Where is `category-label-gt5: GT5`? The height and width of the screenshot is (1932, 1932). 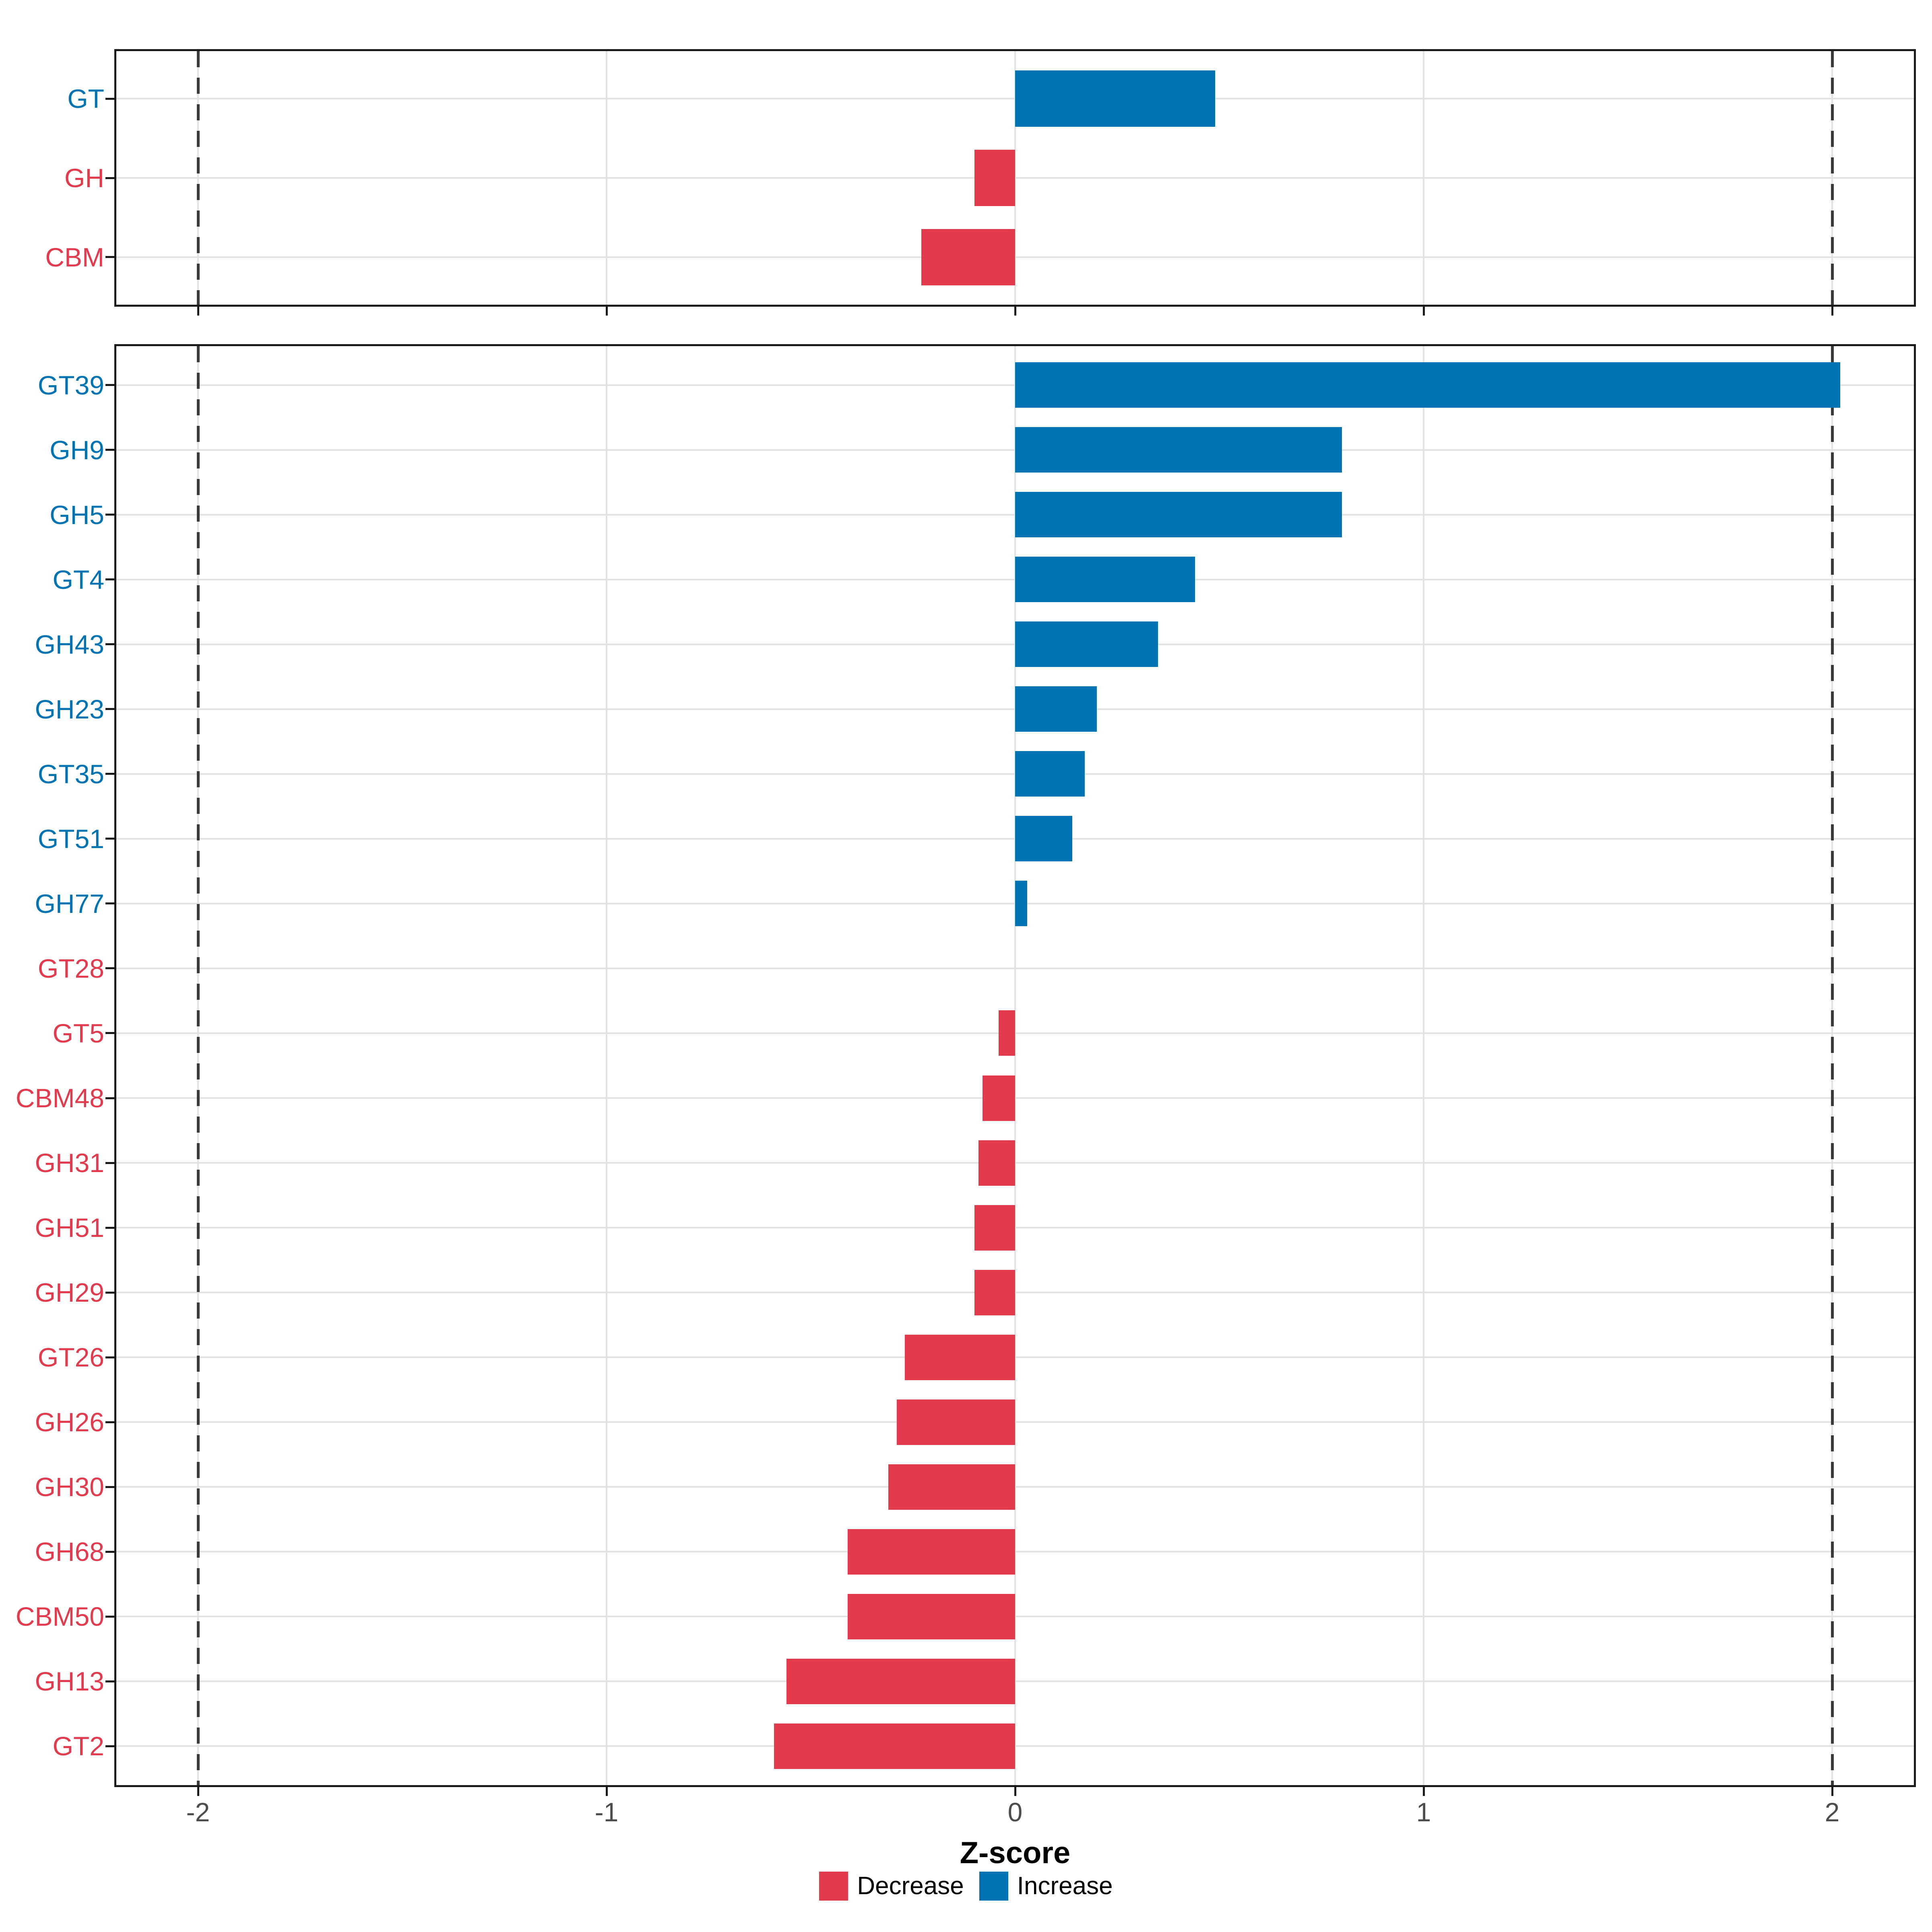
category-label-gt5: GT5 is located at coordinates (78, 1033).